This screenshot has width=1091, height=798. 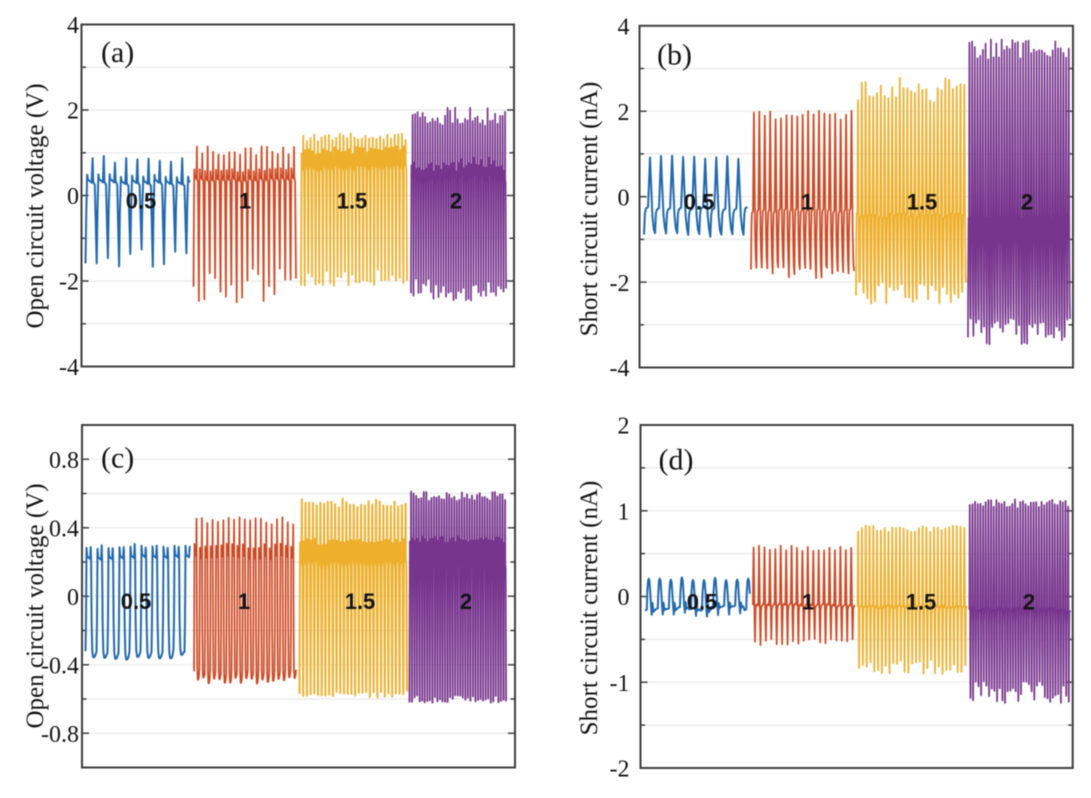 I want to click on svg-text: (c), so click(x=117, y=458).